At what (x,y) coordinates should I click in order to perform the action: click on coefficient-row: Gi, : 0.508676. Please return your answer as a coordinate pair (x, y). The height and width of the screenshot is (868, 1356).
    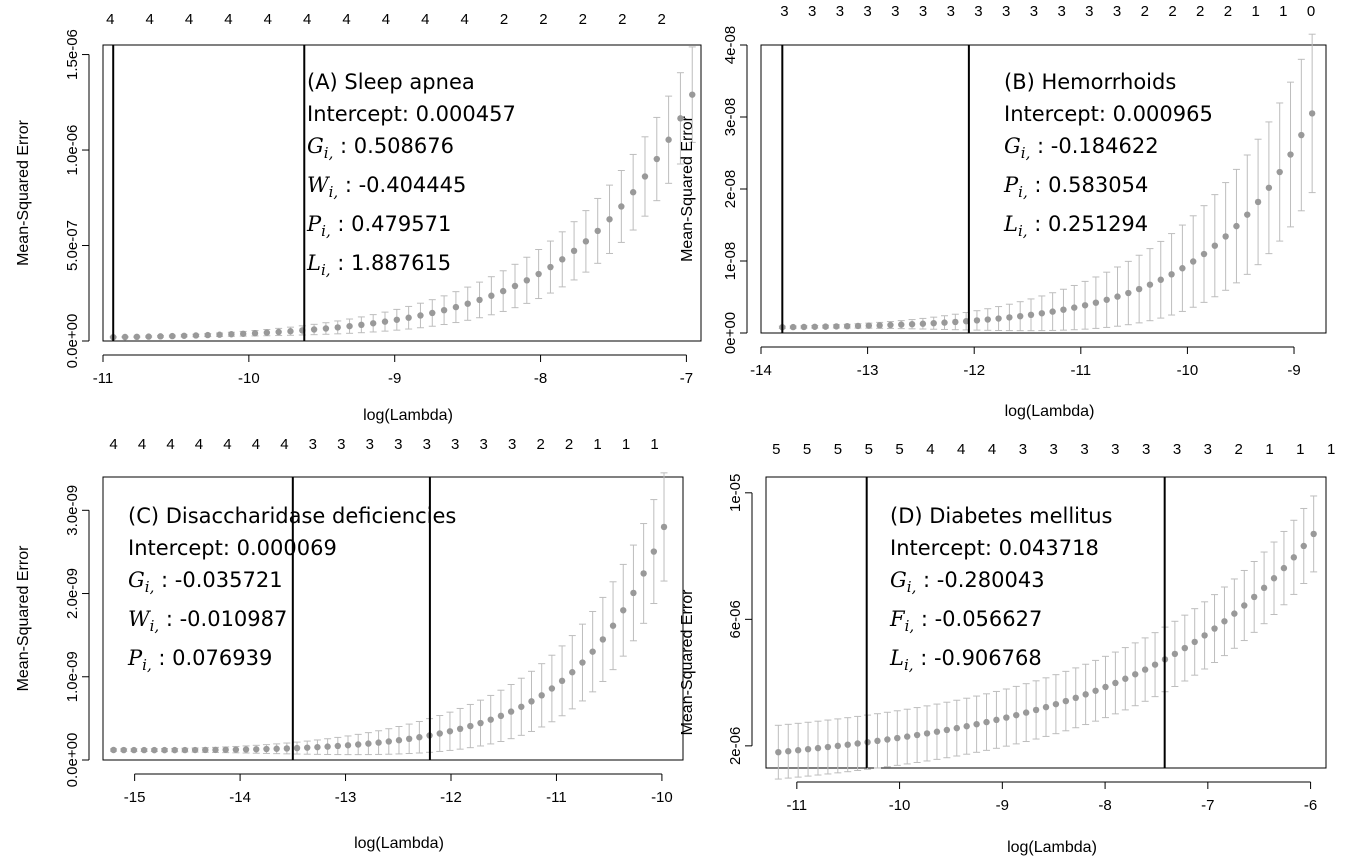
    Looking at the image, I should click on (411, 149).